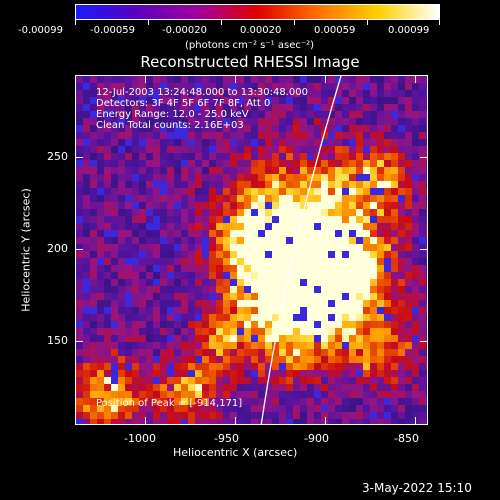 The width and height of the screenshot is (500, 500). Describe the element at coordinates (406, 438) in the screenshot. I see `x-tick-label-3: -850` at that location.